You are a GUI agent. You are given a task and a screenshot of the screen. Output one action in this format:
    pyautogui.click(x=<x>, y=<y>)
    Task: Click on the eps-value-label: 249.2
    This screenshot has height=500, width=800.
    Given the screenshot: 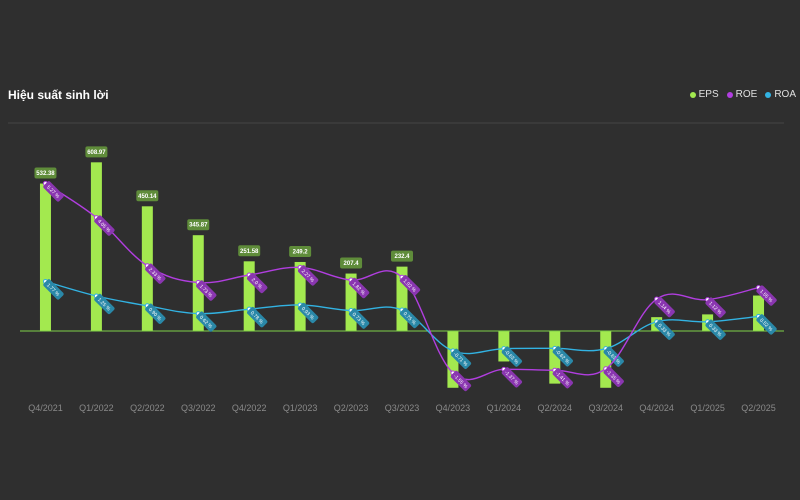 What is the action you would take?
    pyautogui.click(x=301, y=252)
    